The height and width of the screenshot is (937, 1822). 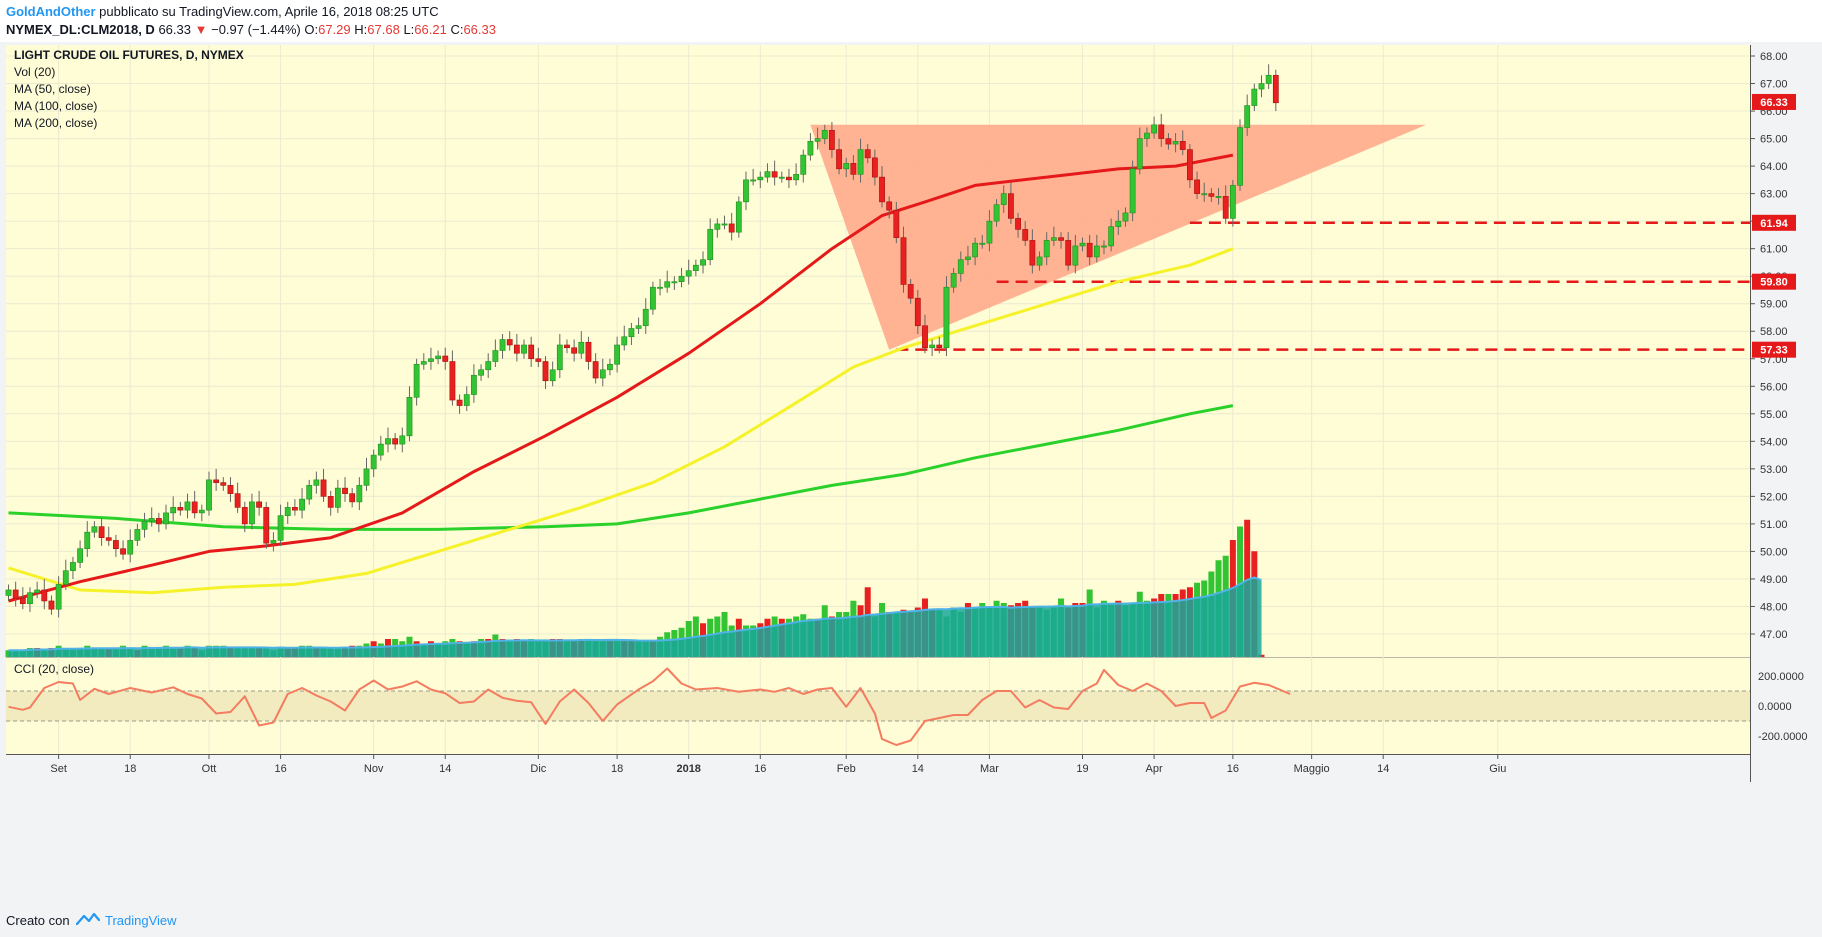 I want to click on price-tag-box, so click(x=1774, y=281).